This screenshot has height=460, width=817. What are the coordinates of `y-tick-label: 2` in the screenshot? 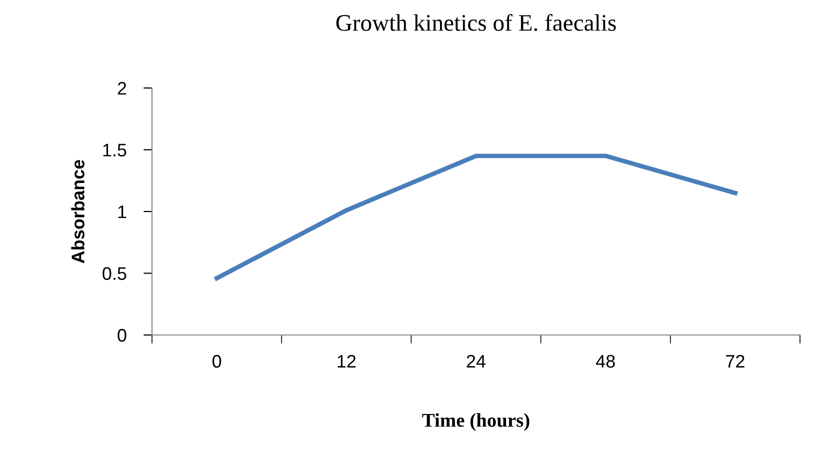 It's located at (122, 88).